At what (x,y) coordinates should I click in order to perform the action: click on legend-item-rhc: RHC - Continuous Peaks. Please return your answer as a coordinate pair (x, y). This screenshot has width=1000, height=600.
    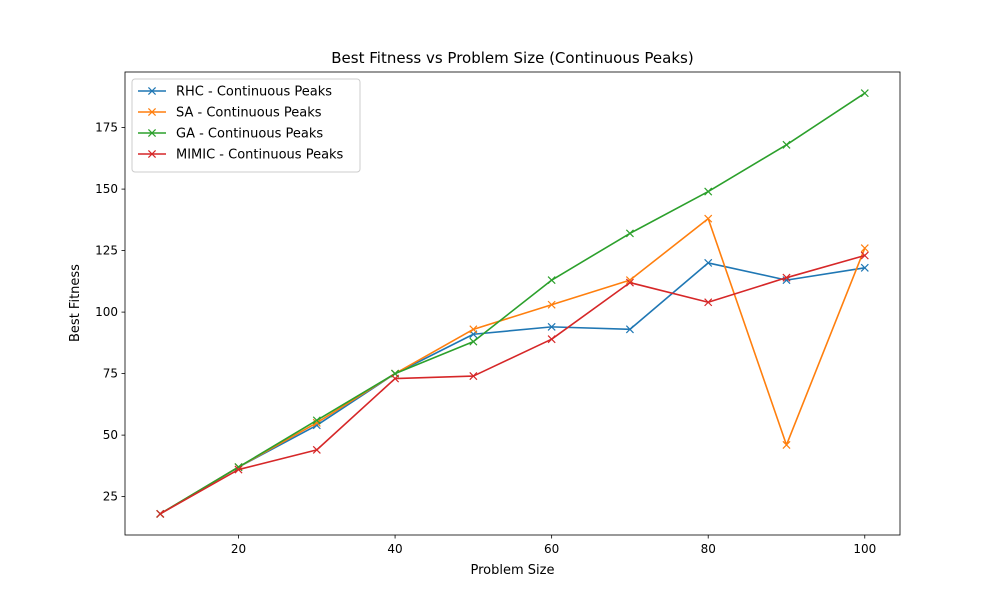
    Looking at the image, I should click on (235, 92).